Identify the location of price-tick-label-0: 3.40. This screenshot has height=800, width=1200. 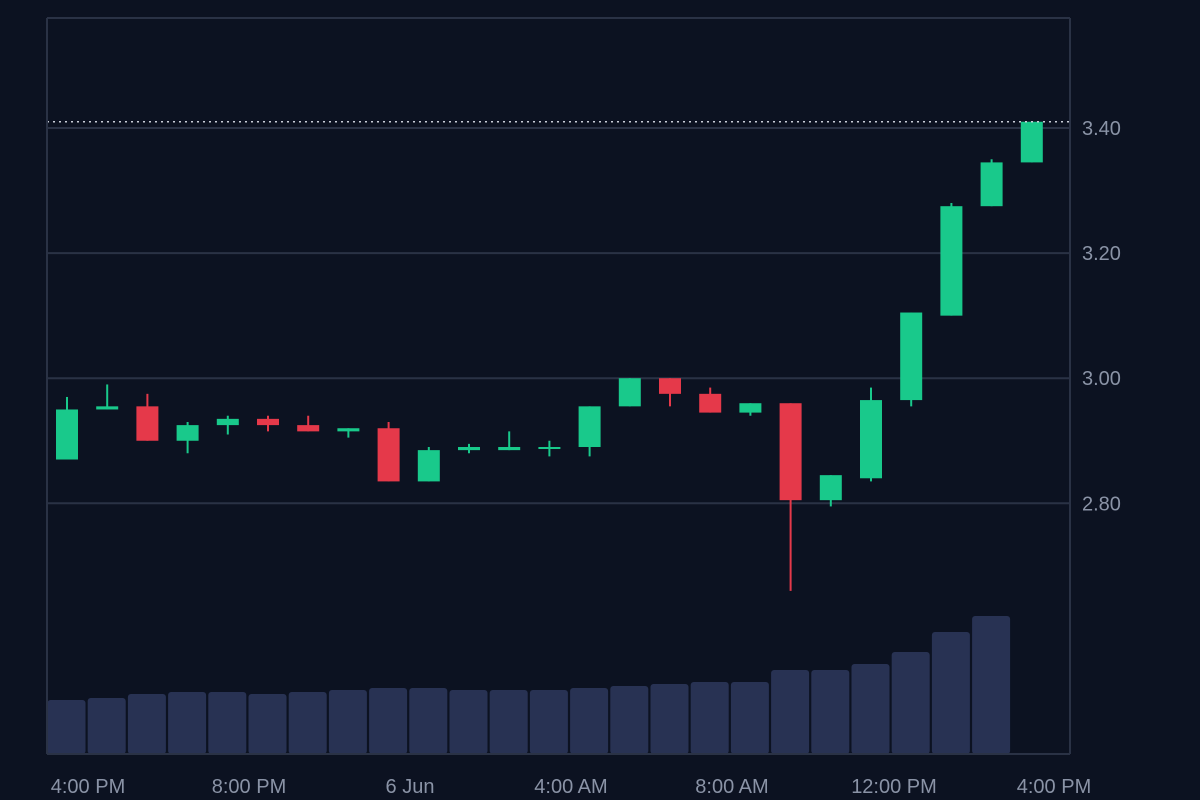
(1101, 129).